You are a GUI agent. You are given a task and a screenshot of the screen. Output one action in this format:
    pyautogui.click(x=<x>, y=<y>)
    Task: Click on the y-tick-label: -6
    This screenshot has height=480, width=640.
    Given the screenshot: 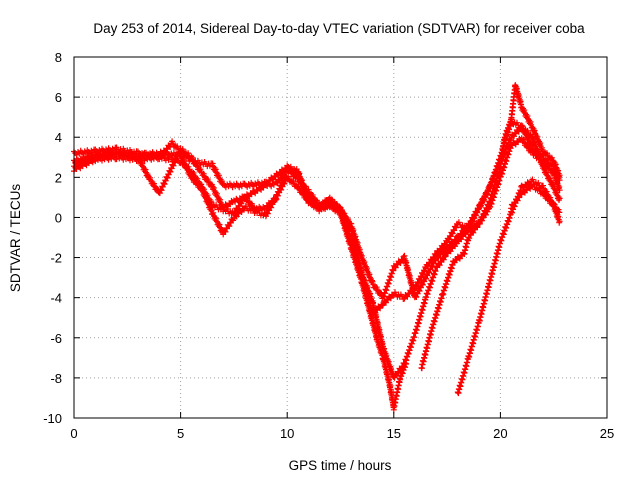 What is the action you would take?
    pyautogui.click(x=56, y=338)
    